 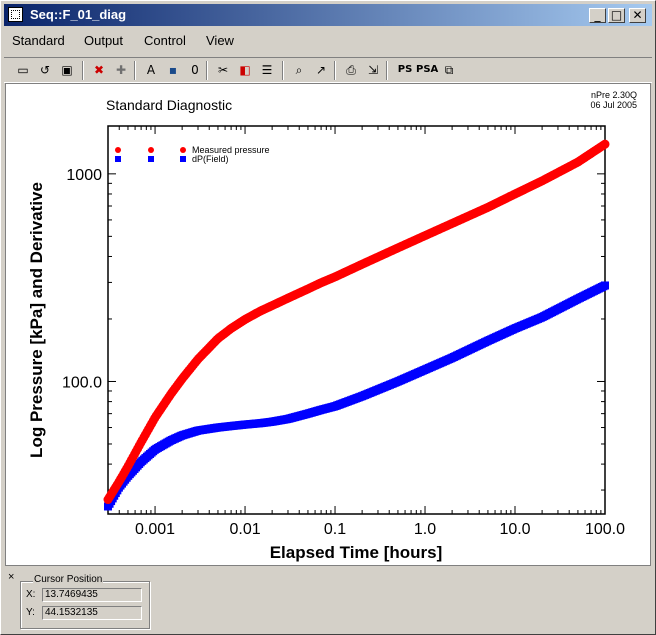 What do you see at coordinates (92, 613) in the screenshot?
I see `cursor-y-field: 44.1532135` at bounding box center [92, 613].